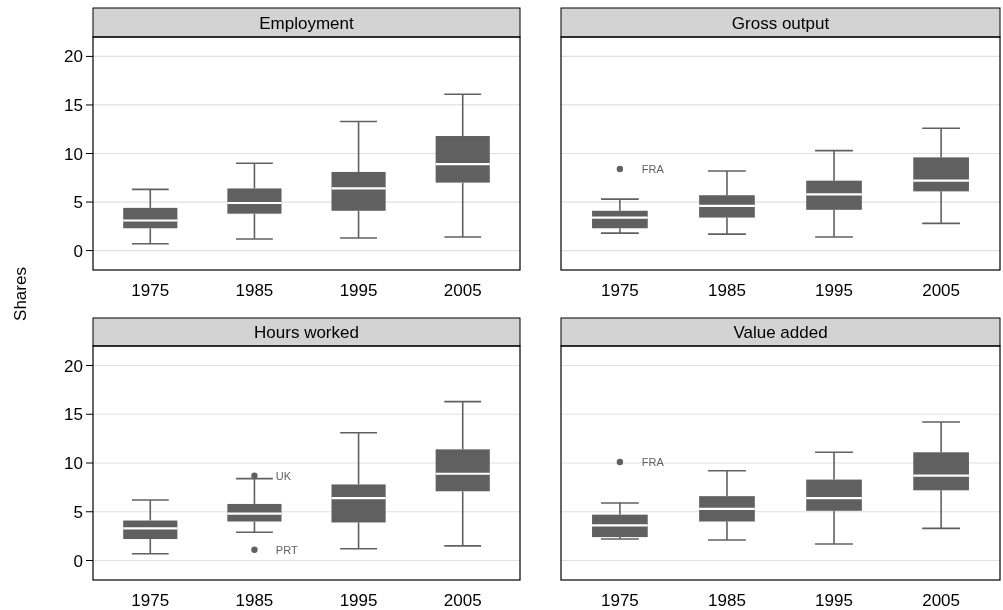 The width and height of the screenshot is (1003, 610). What do you see at coordinates (306, 332) in the screenshot?
I see `chart-title: Hours worked` at bounding box center [306, 332].